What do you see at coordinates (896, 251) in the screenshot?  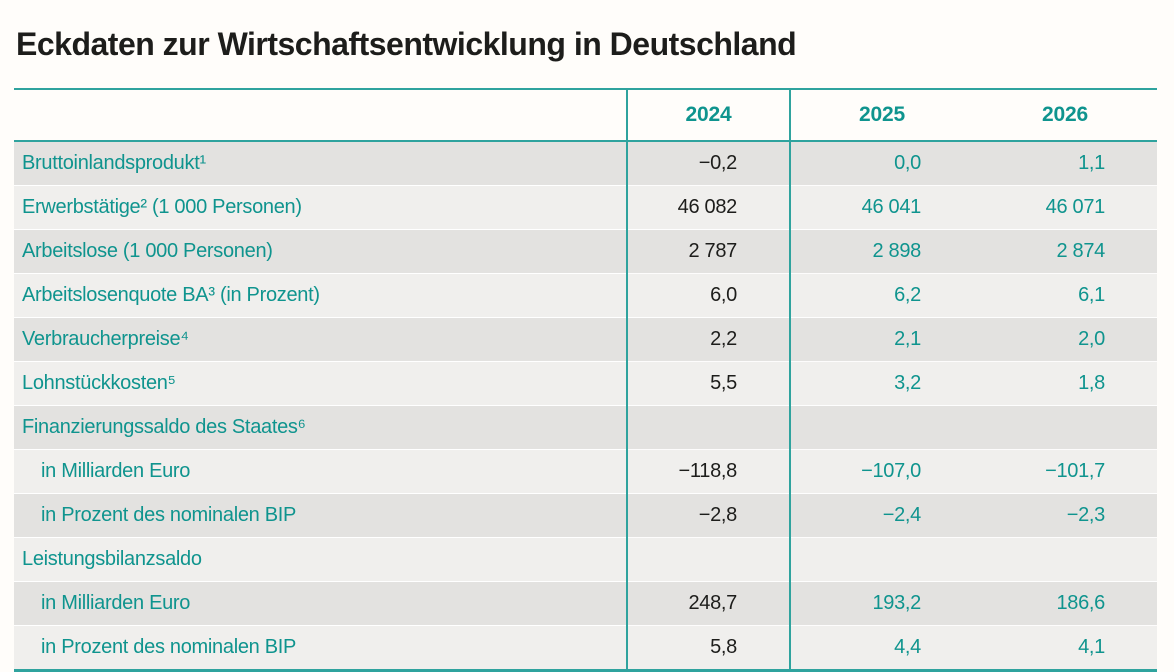 I see `cell-2025: 2 898` at bounding box center [896, 251].